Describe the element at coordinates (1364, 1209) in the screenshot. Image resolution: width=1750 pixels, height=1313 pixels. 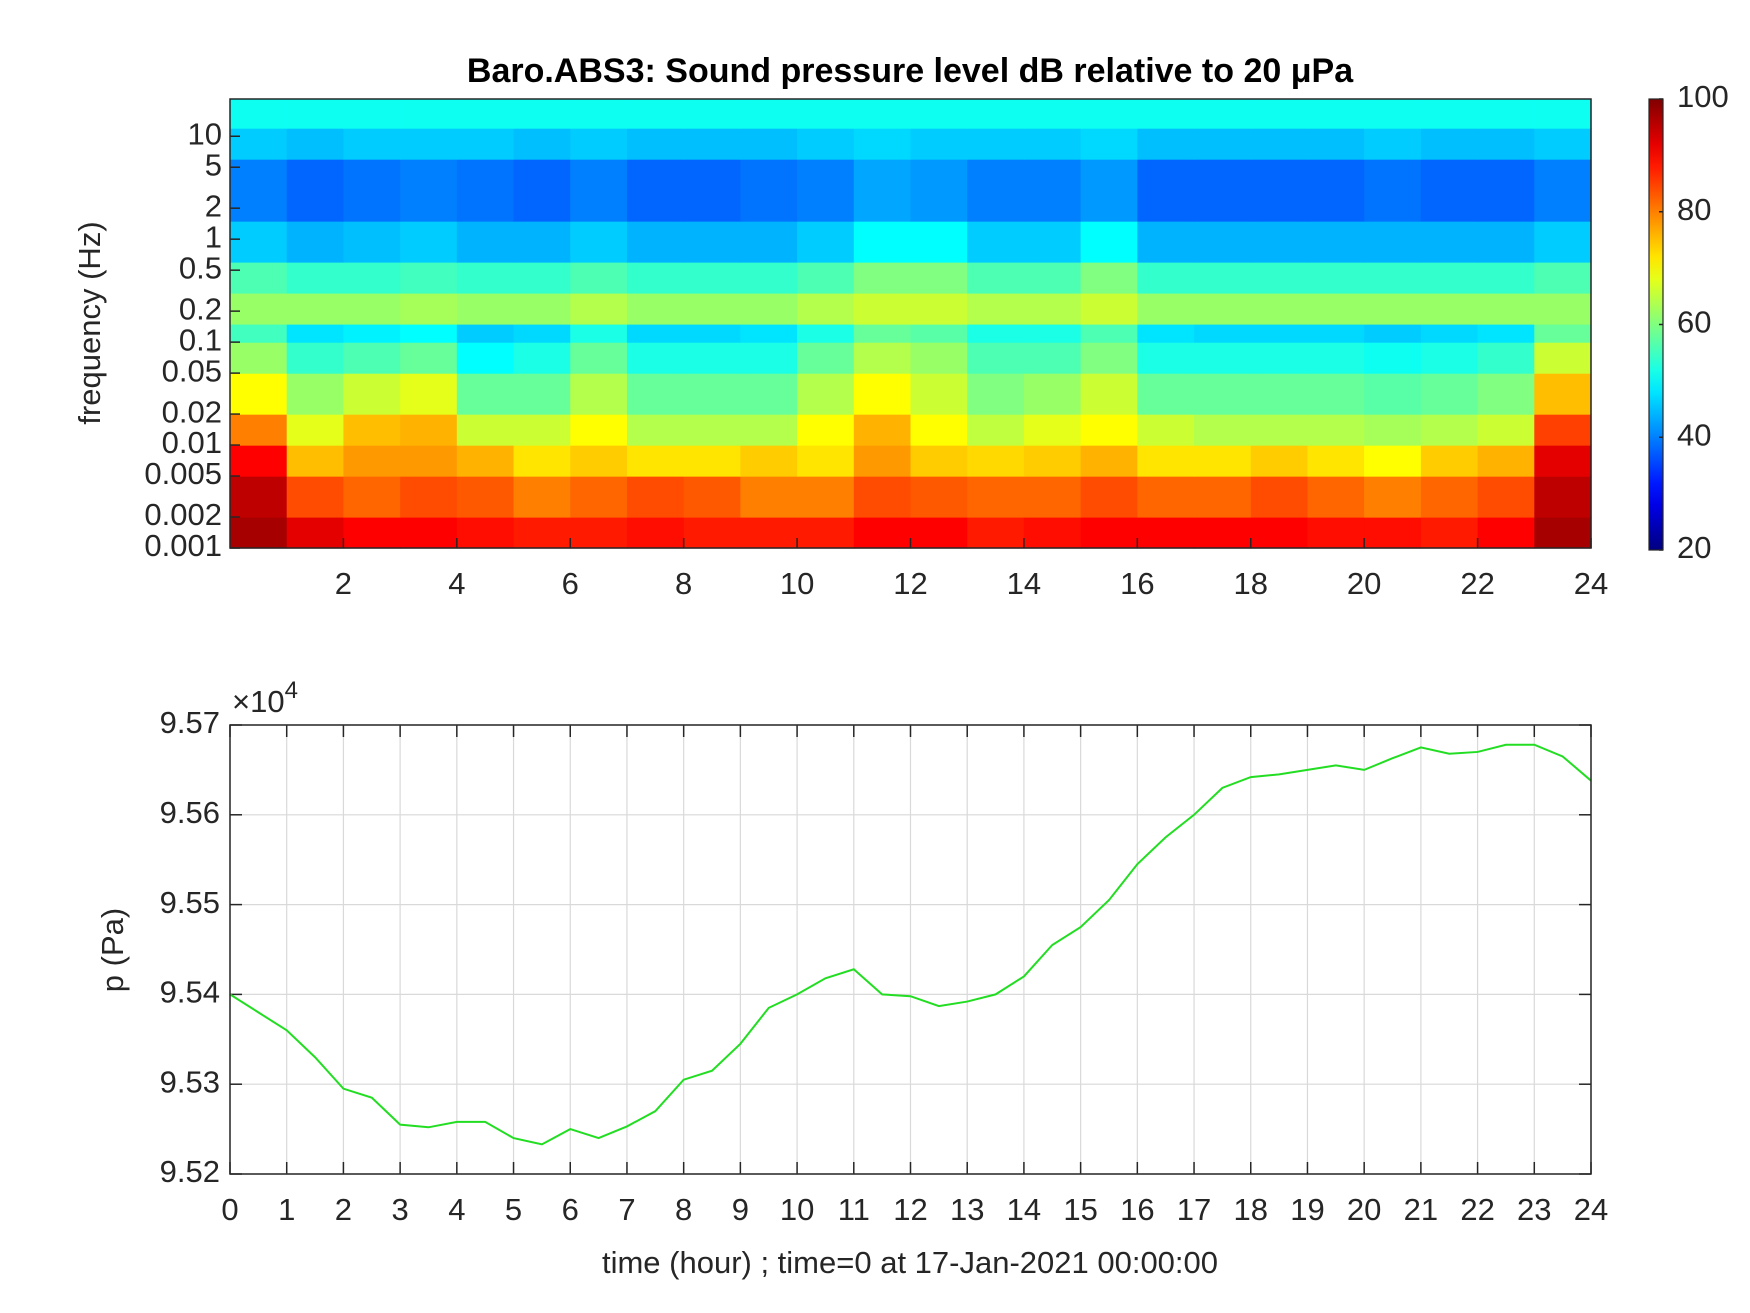
I see `x-tick-label: 20` at that location.